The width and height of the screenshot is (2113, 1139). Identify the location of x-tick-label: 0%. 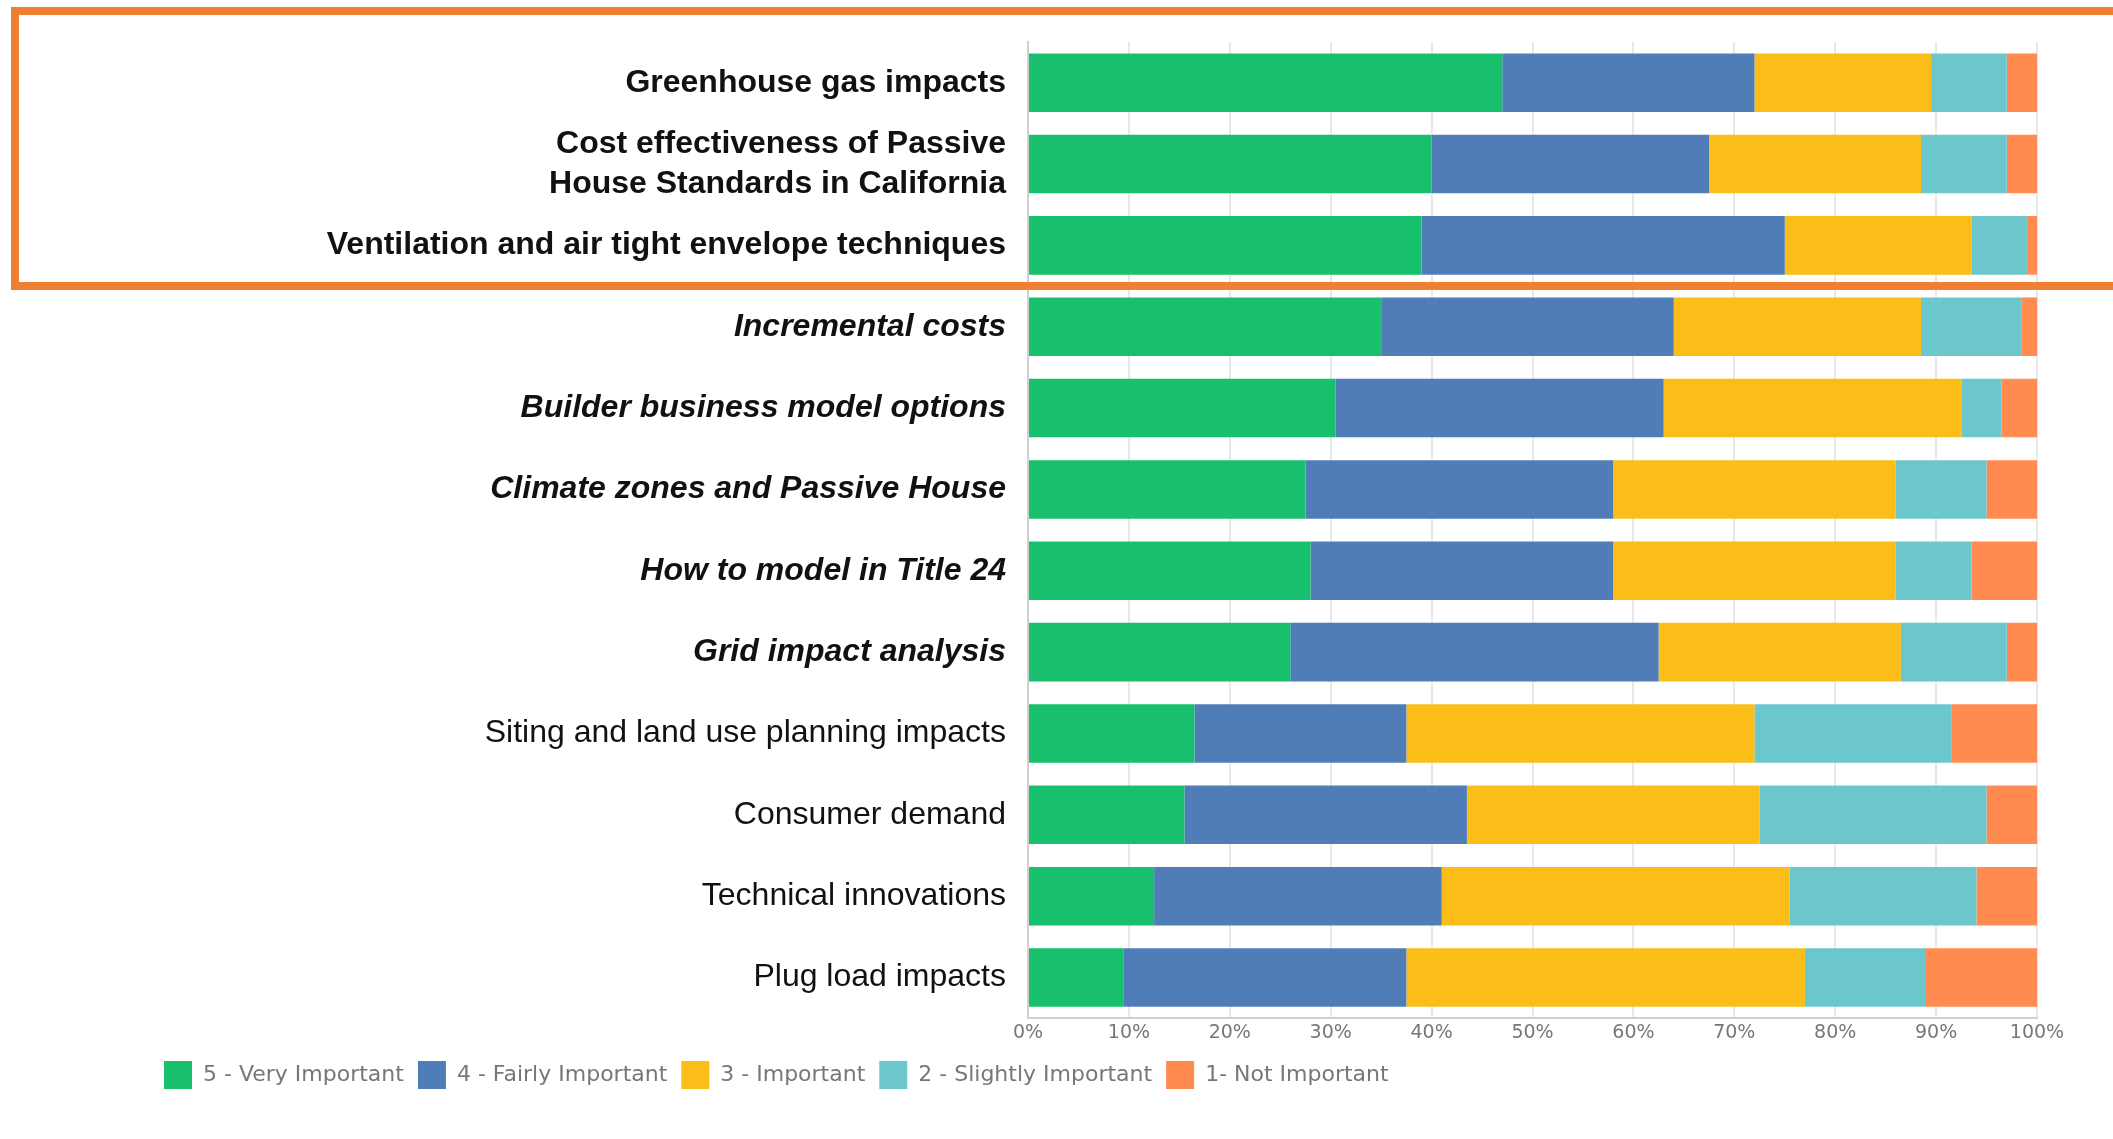
(1028, 1030).